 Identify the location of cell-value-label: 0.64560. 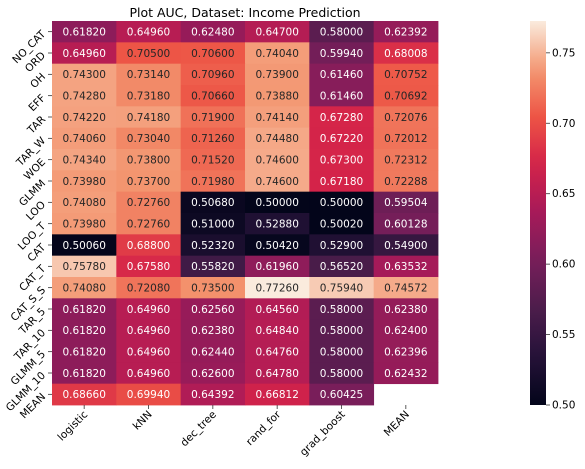
(276, 310).